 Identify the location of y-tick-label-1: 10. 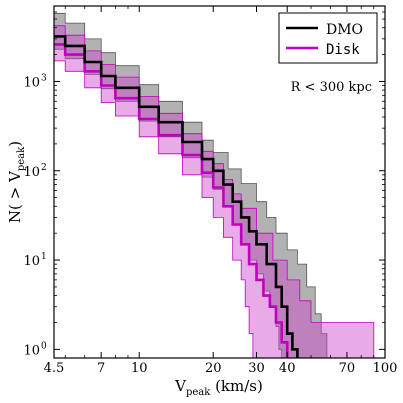
(31, 261).